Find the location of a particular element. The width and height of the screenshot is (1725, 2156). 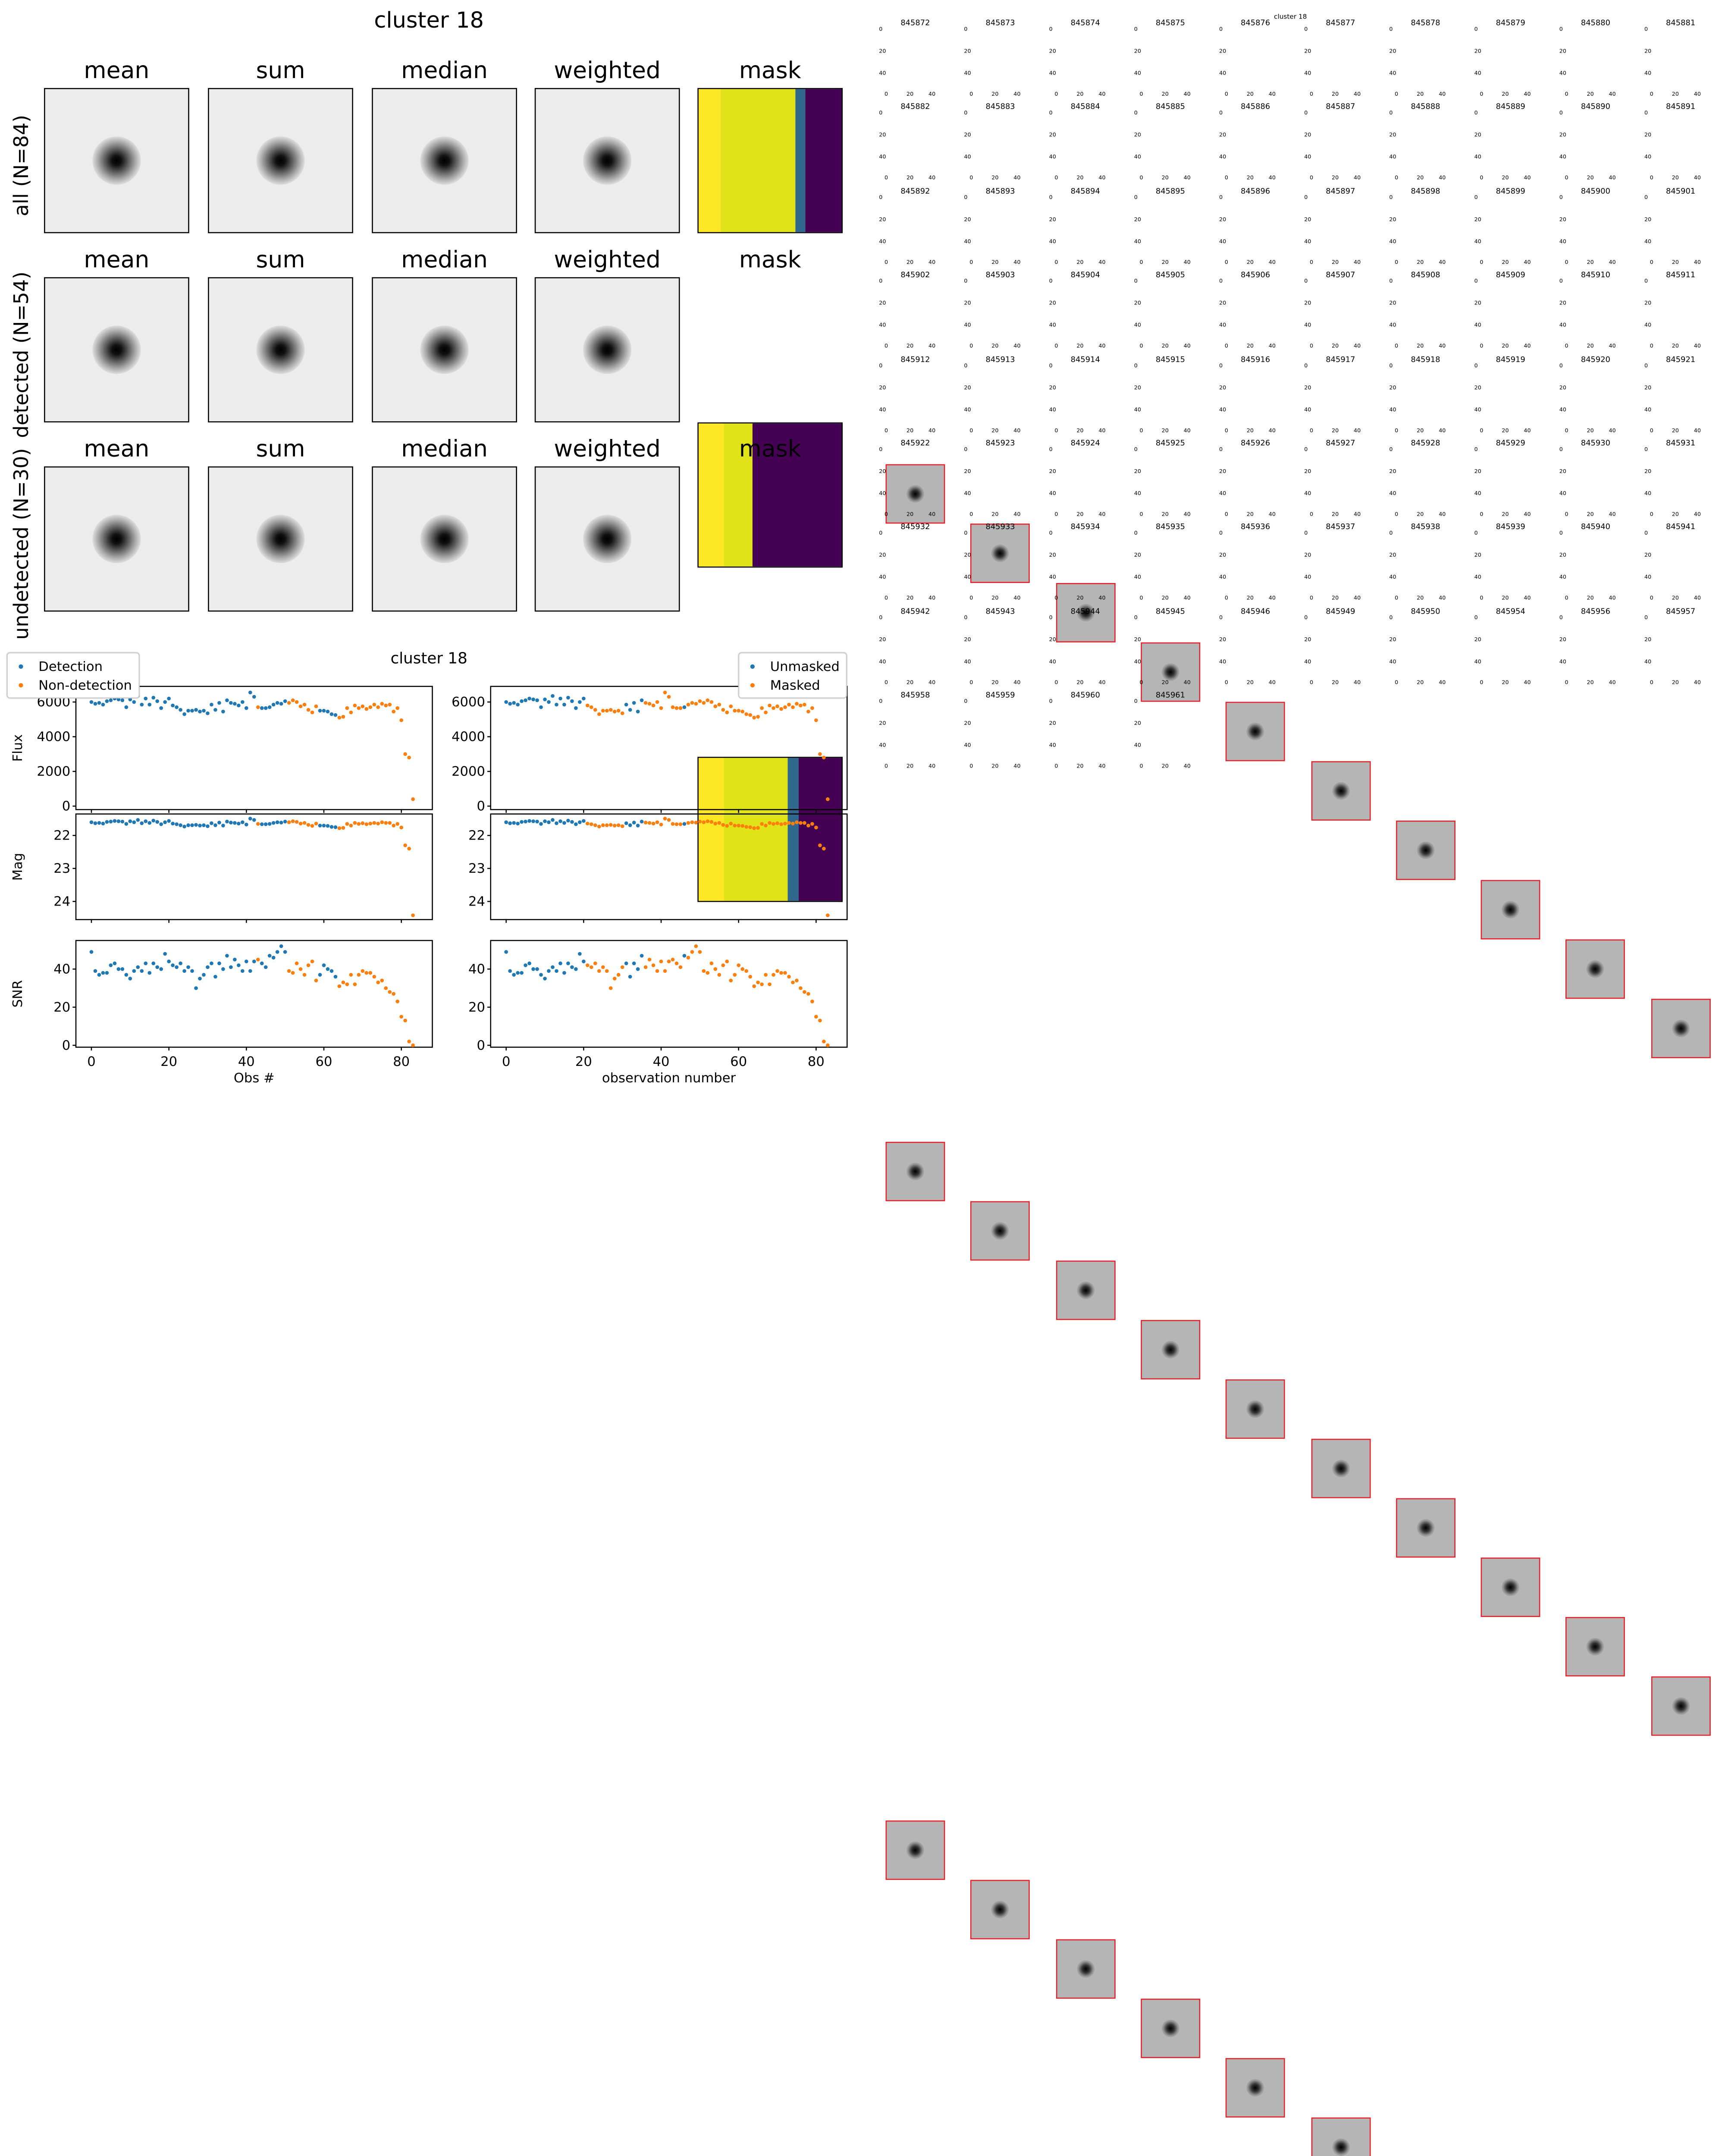

stack-image-mean is located at coordinates (116, 160).